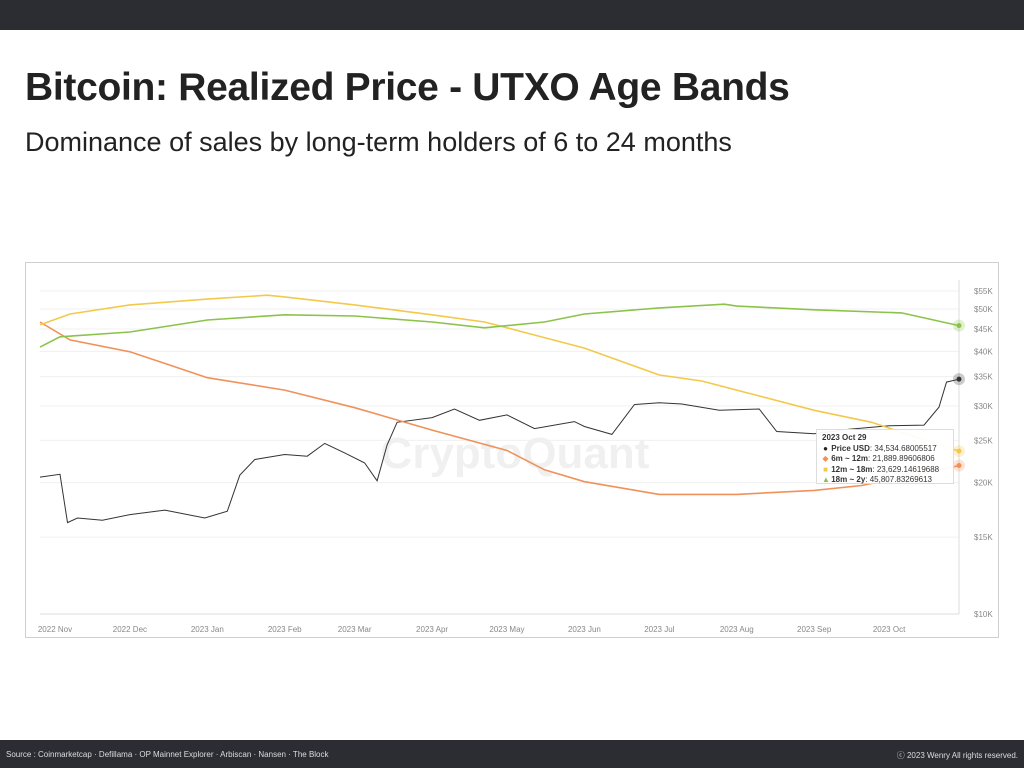 The width and height of the screenshot is (1024, 768). I want to click on tooltip-value: 45,807.83269613, so click(901, 479).